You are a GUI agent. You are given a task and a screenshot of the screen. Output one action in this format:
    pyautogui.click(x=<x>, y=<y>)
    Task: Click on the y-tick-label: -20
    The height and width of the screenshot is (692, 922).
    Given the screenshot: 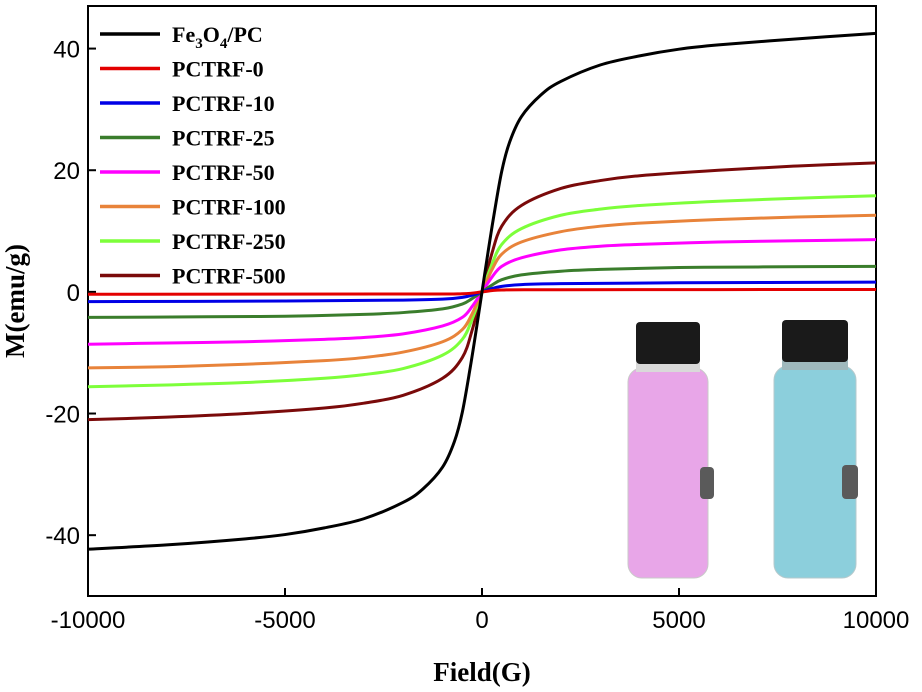 What is the action you would take?
    pyautogui.click(x=62, y=415)
    